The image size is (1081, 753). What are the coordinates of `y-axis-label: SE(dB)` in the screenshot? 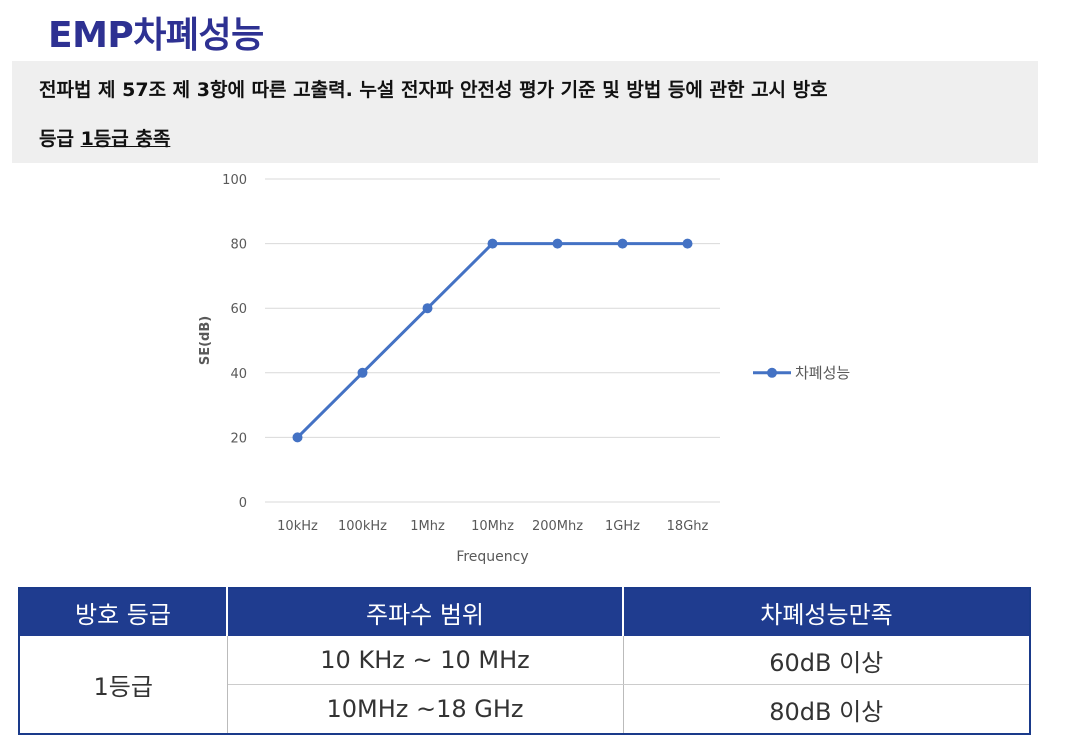 It's located at (205, 340).